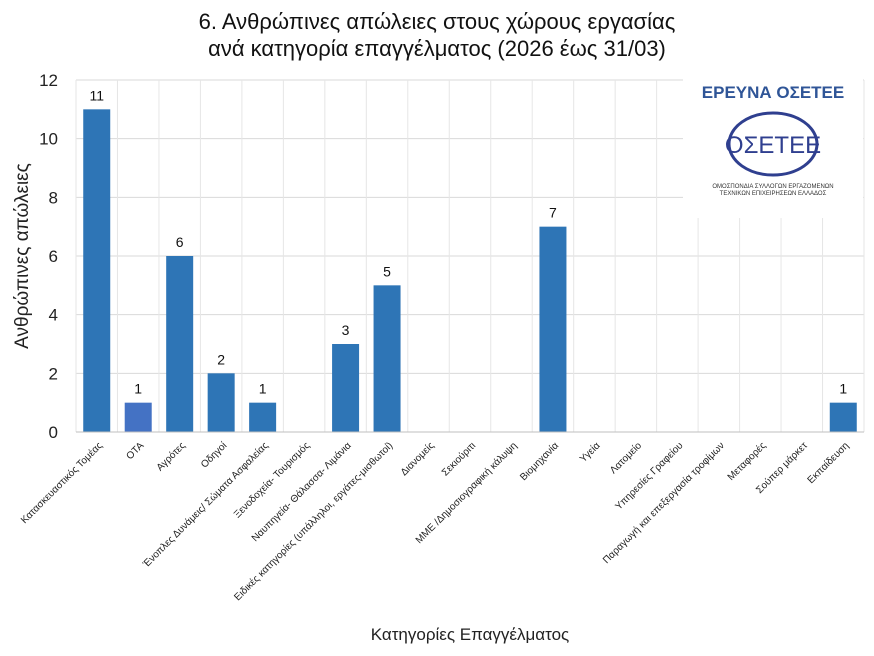  Describe the element at coordinates (213, 454) in the screenshot. I see `x-tick-label: Οδηγοί` at that location.